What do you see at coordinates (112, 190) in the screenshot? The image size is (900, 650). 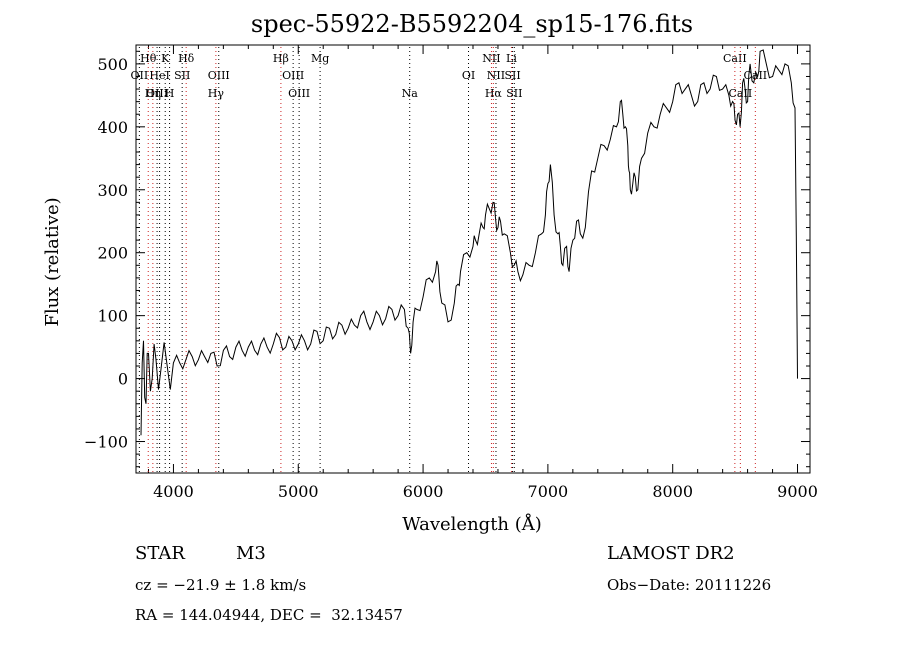 I see `y-tick-label: 300` at bounding box center [112, 190].